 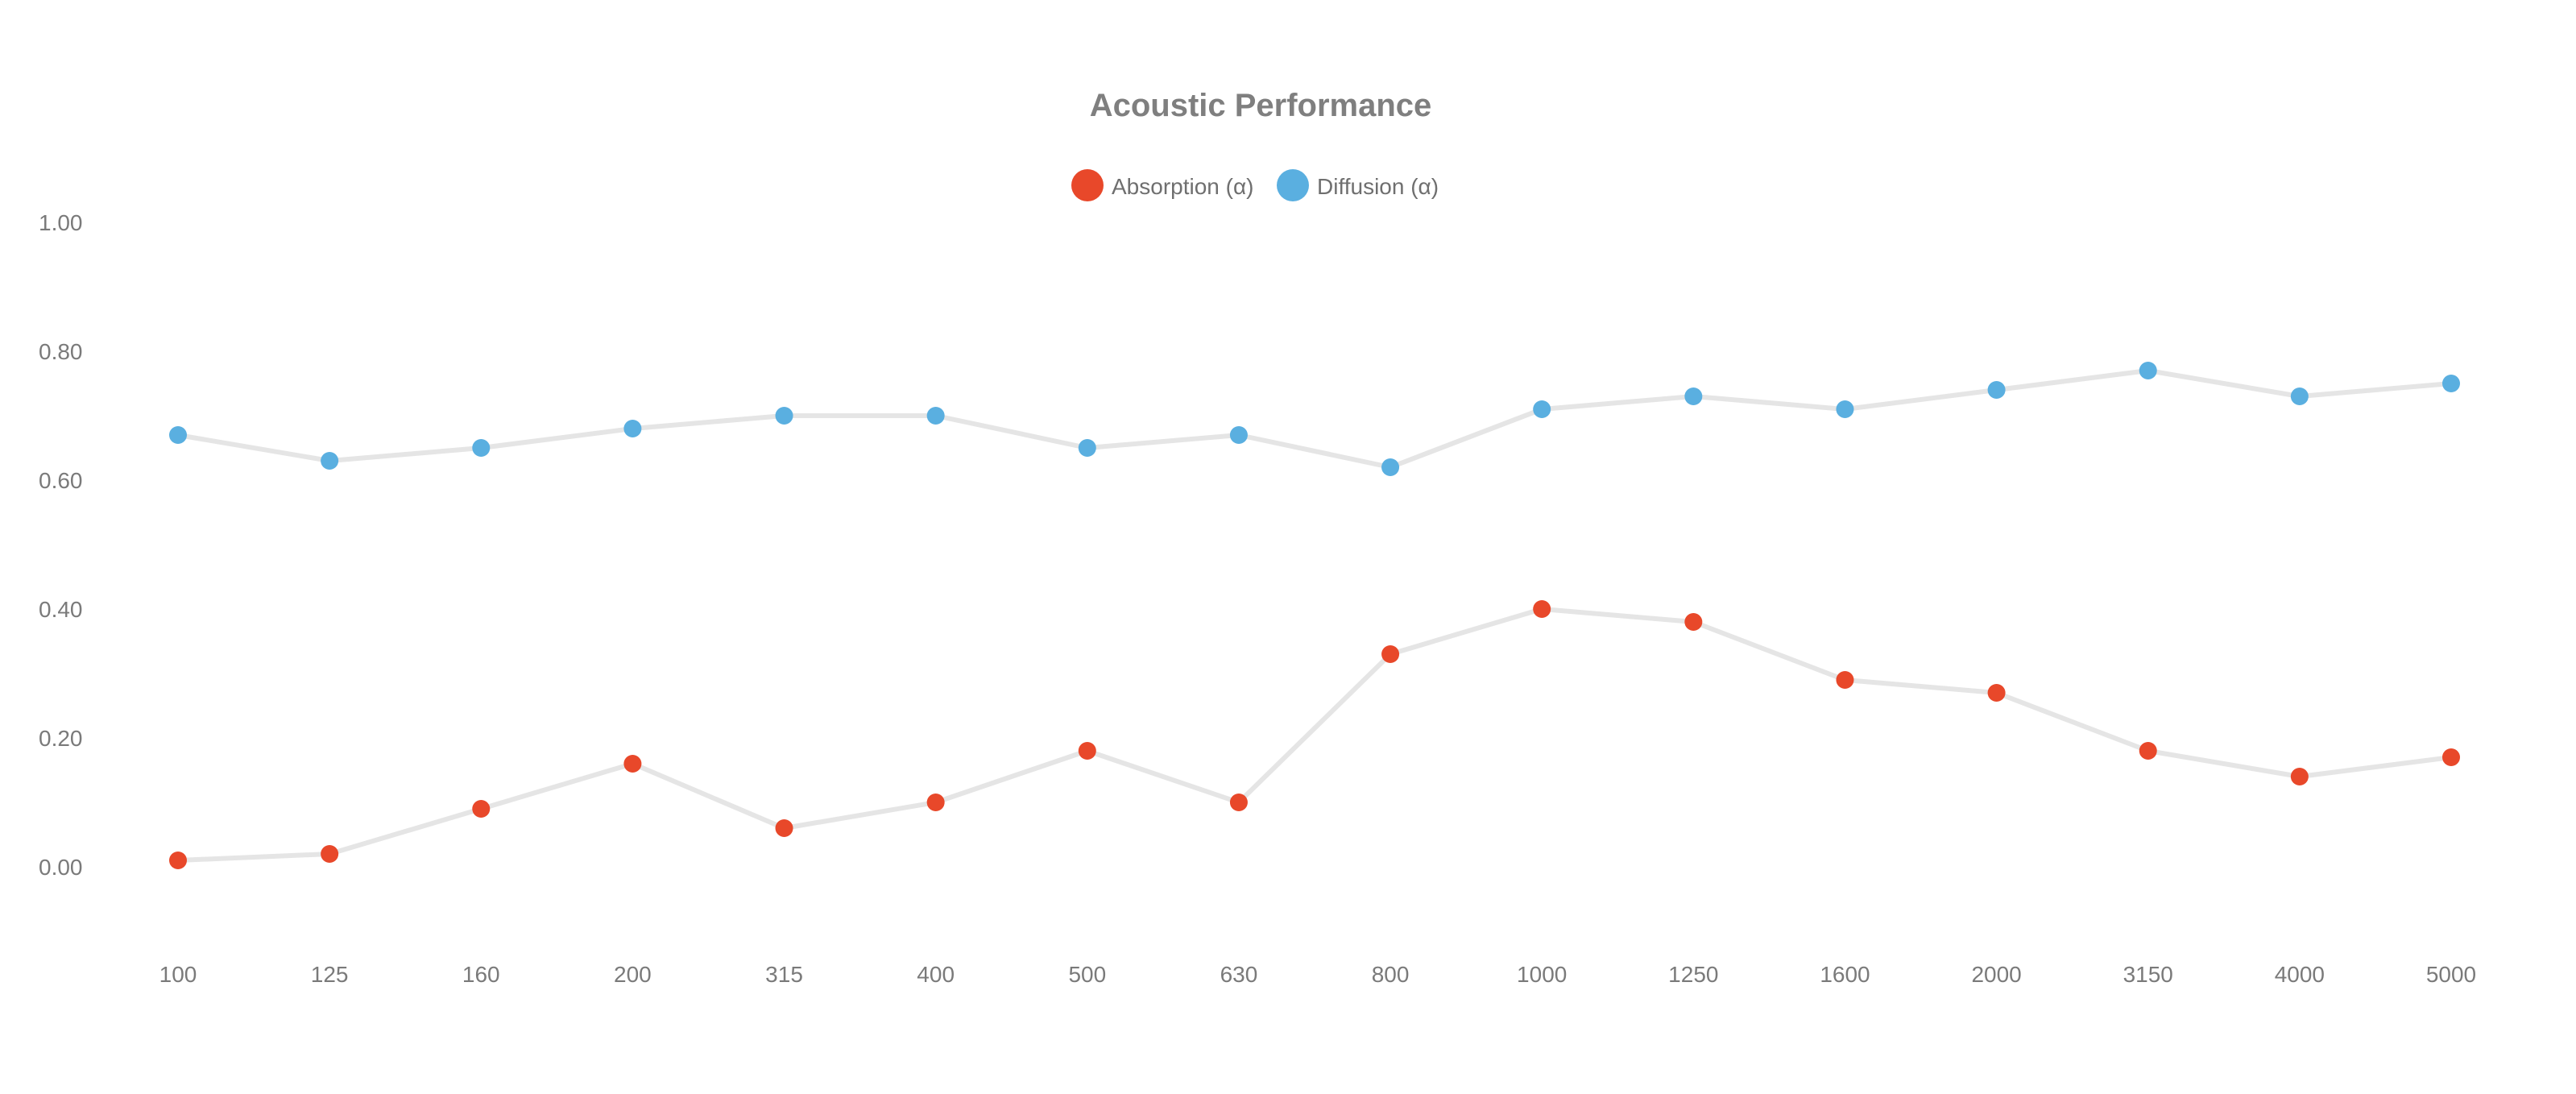 What do you see at coordinates (1239, 974) in the screenshot?
I see `x-tick-label: 630` at bounding box center [1239, 974].